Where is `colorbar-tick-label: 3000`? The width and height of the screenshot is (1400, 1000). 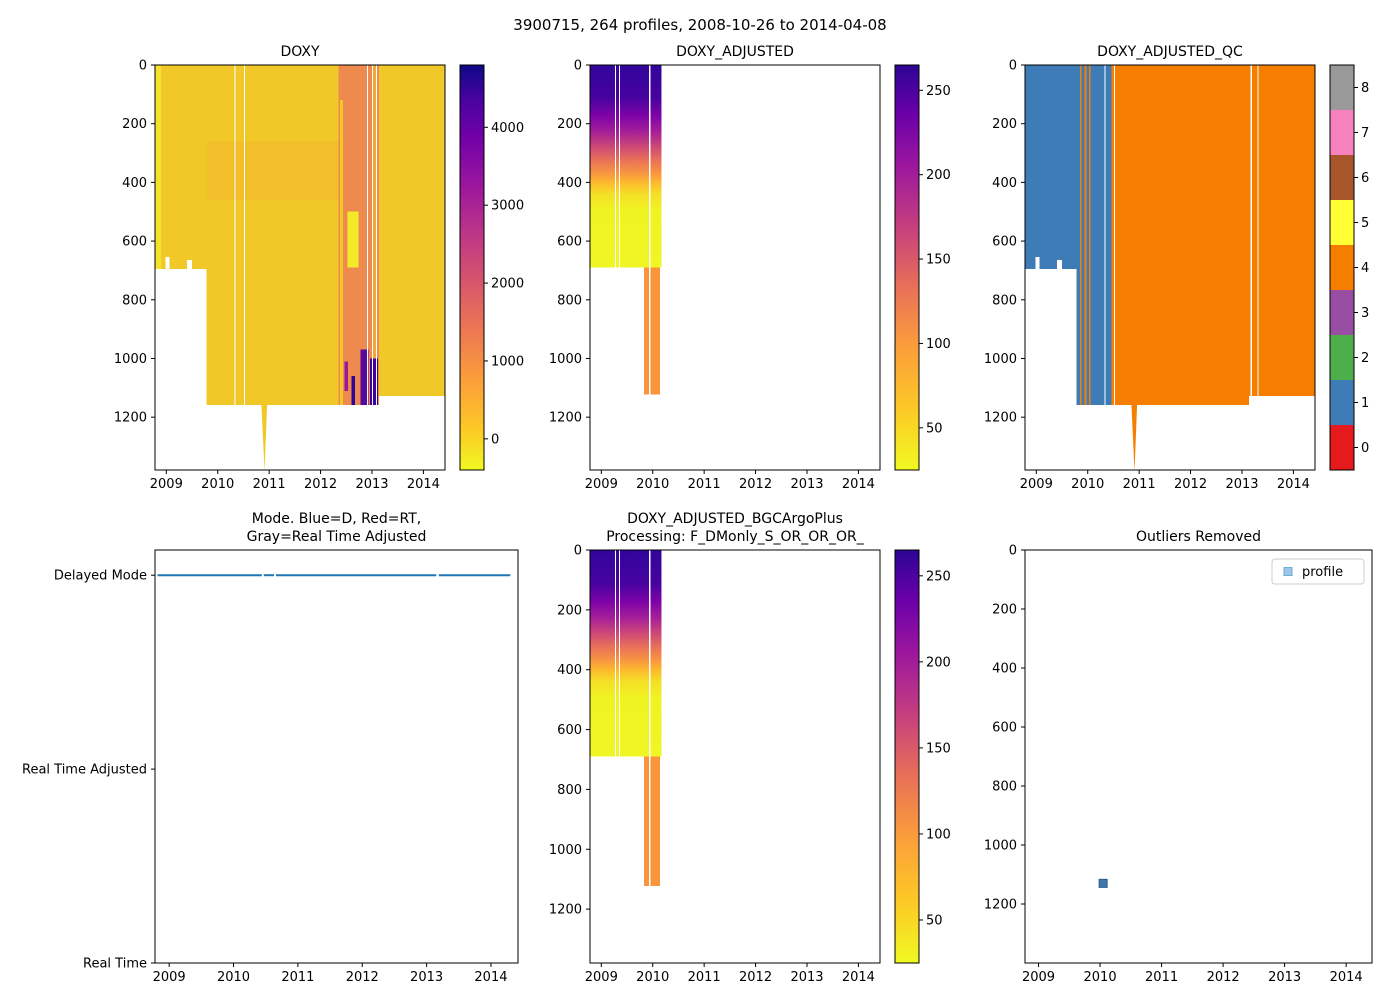 colorbar-tick-label: 3000 is located at coordinates (507, 206).